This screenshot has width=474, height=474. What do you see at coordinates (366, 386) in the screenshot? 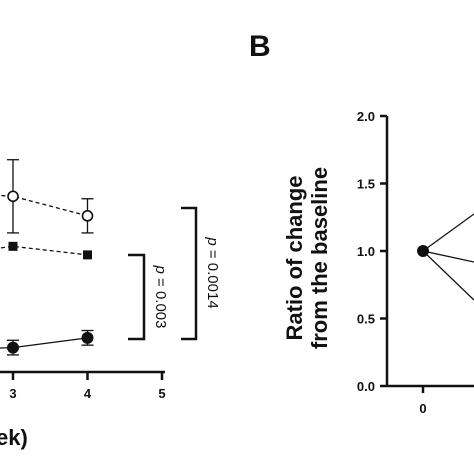
I see `panel-b-y-tick-label: 0.0` at bounding box center [366, 386].